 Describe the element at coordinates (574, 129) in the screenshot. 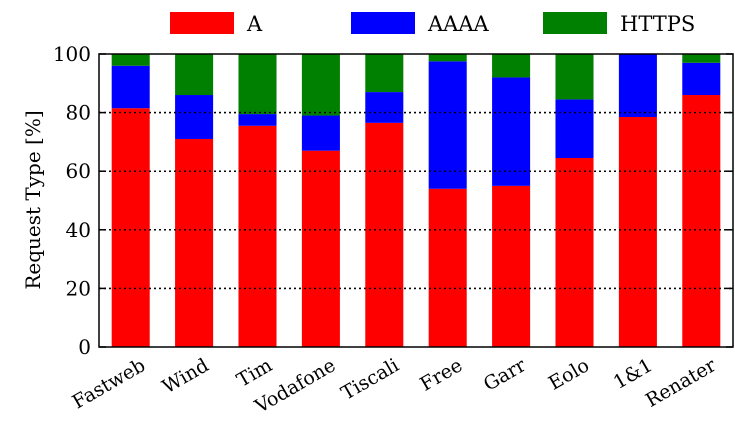

I see `bar-aaaa-eolo` at that location.